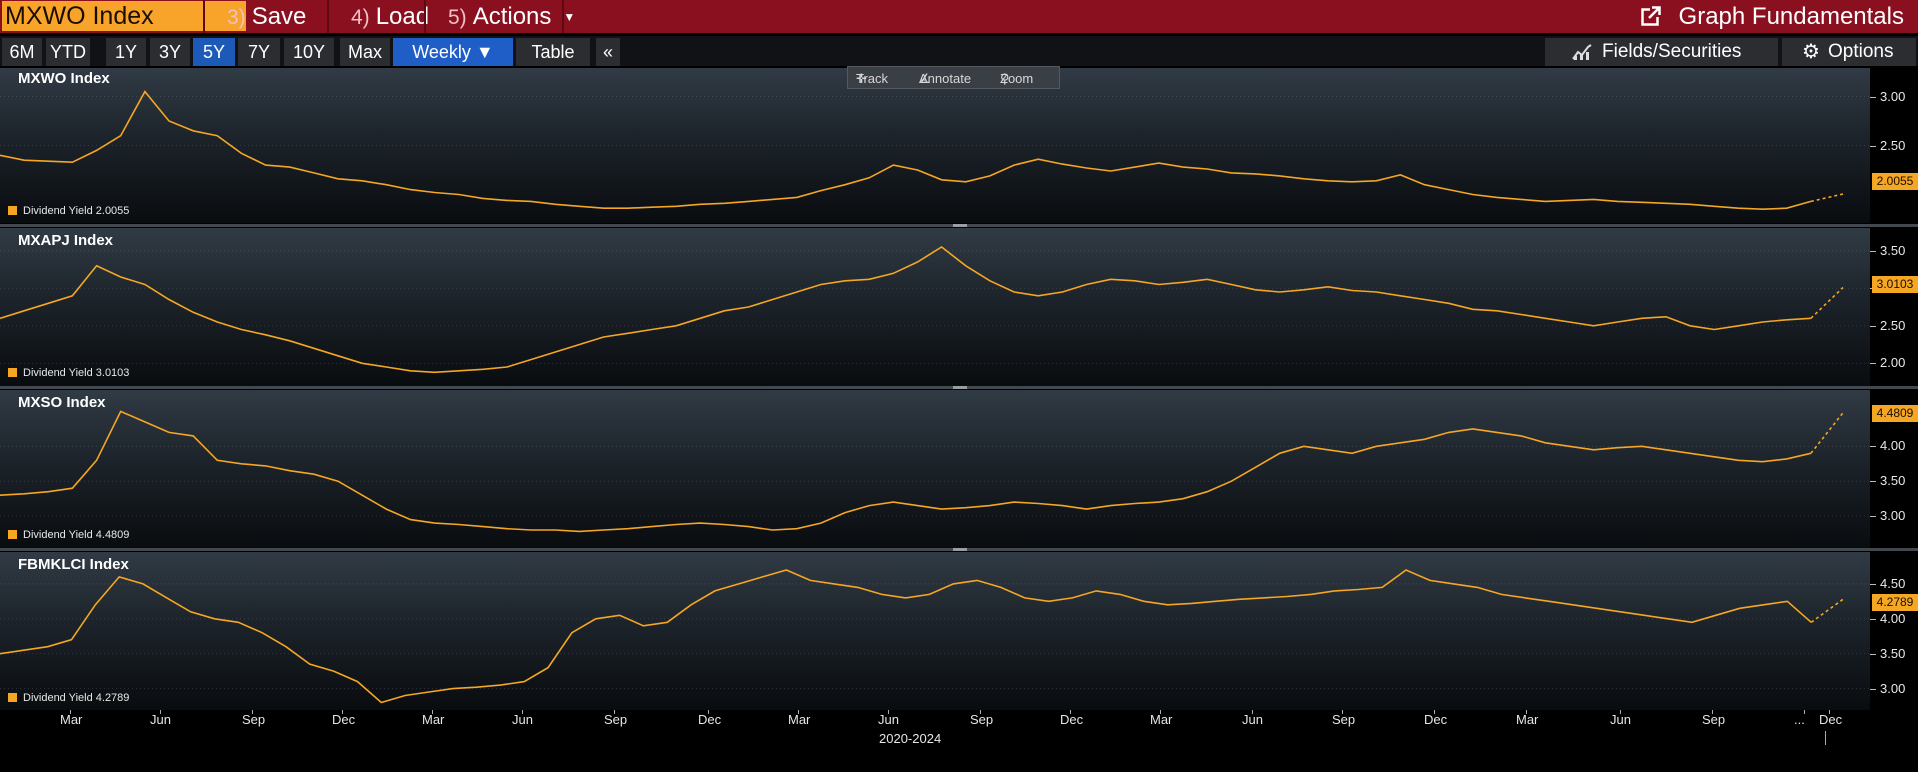 This screenshot has width=1918, height=772. What do you see at coordinates (236, 17) in the screenshot?
I see `save-as-shortcut: 3)` at bounding box center [236, 17].